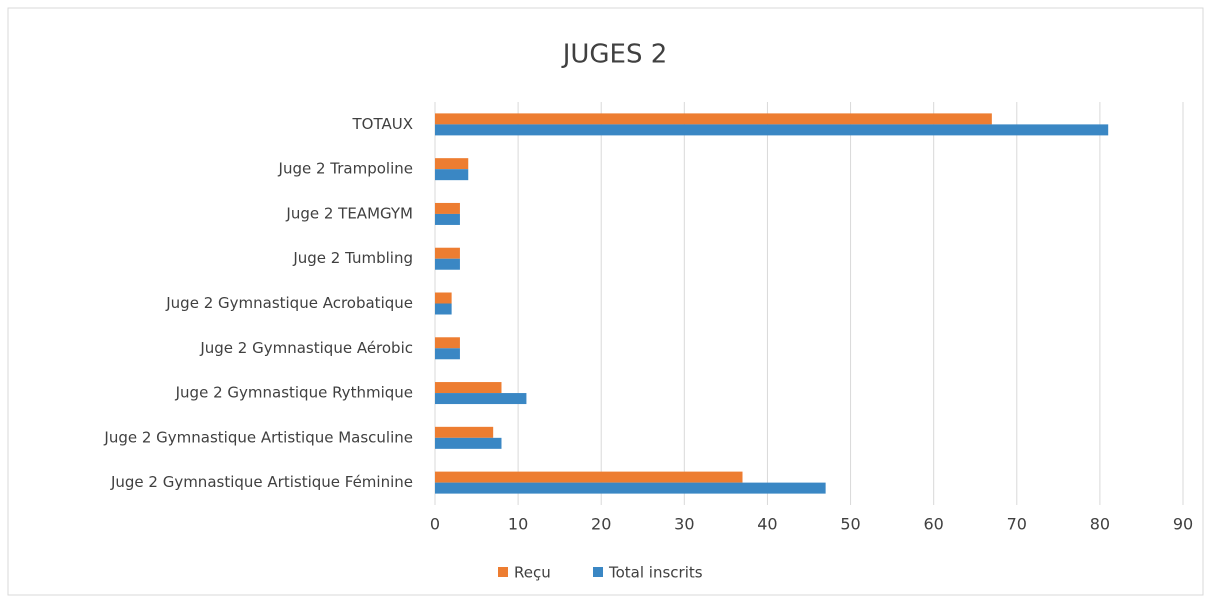 The height and width of the screenshot is (603, 1211). I want to click on y-tick-label: TOTAUX, so click(382, 124).